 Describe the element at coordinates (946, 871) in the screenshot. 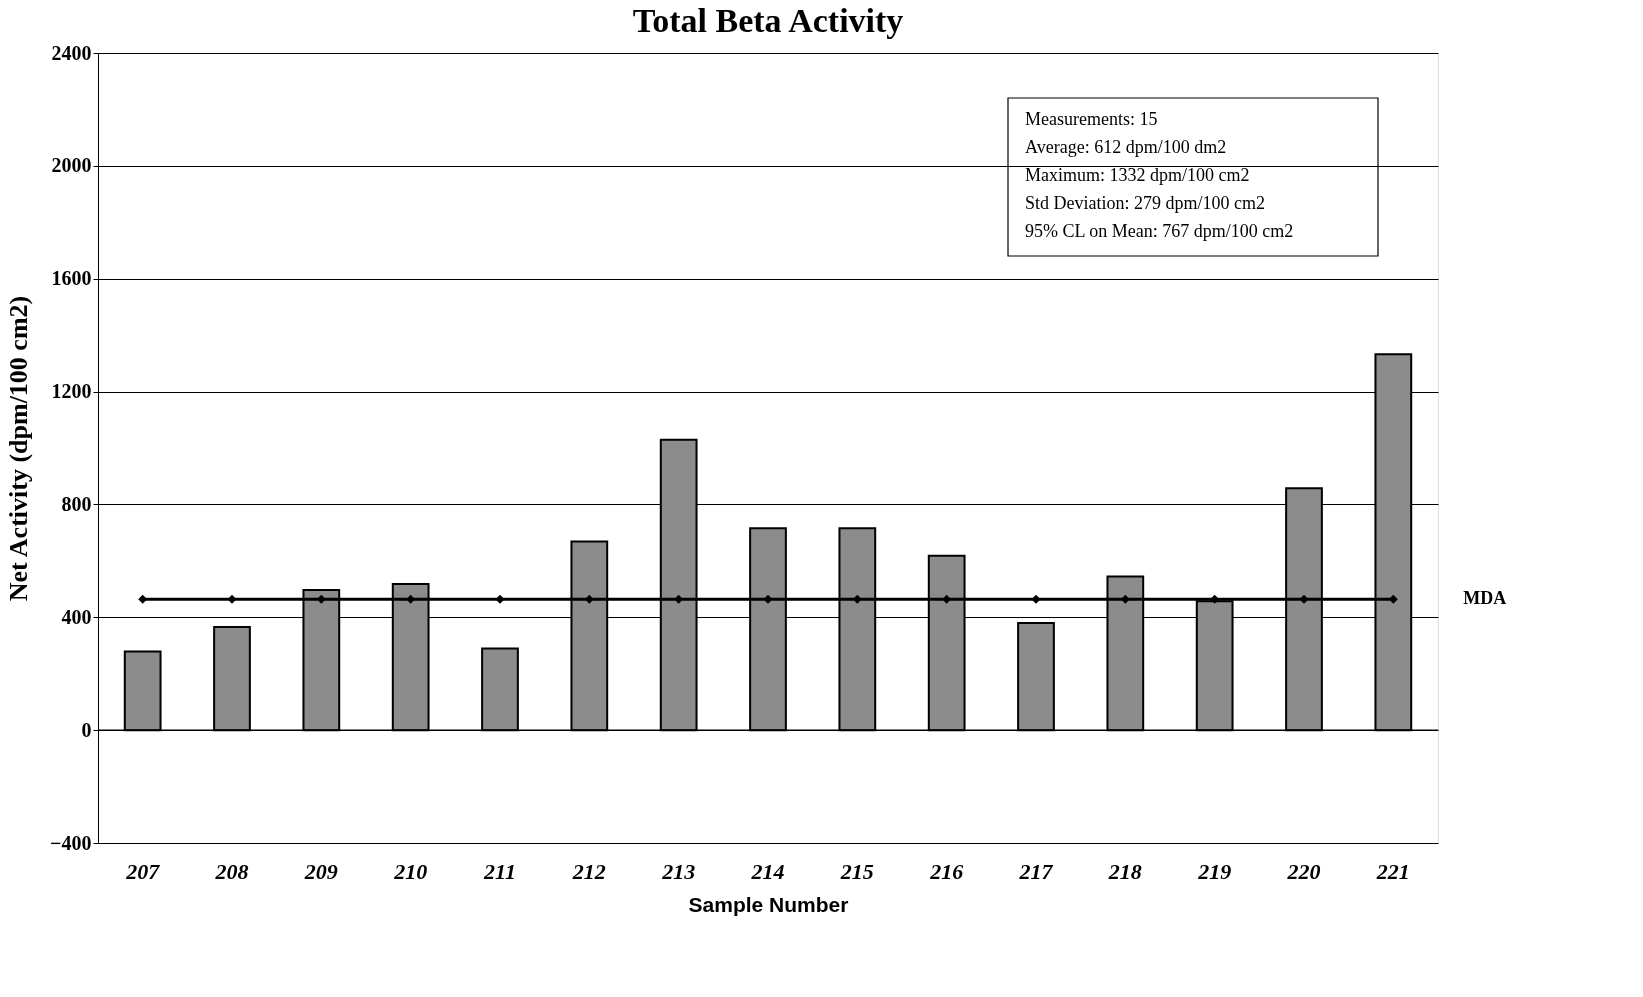

I see `x-tick-label: 216` at that location.